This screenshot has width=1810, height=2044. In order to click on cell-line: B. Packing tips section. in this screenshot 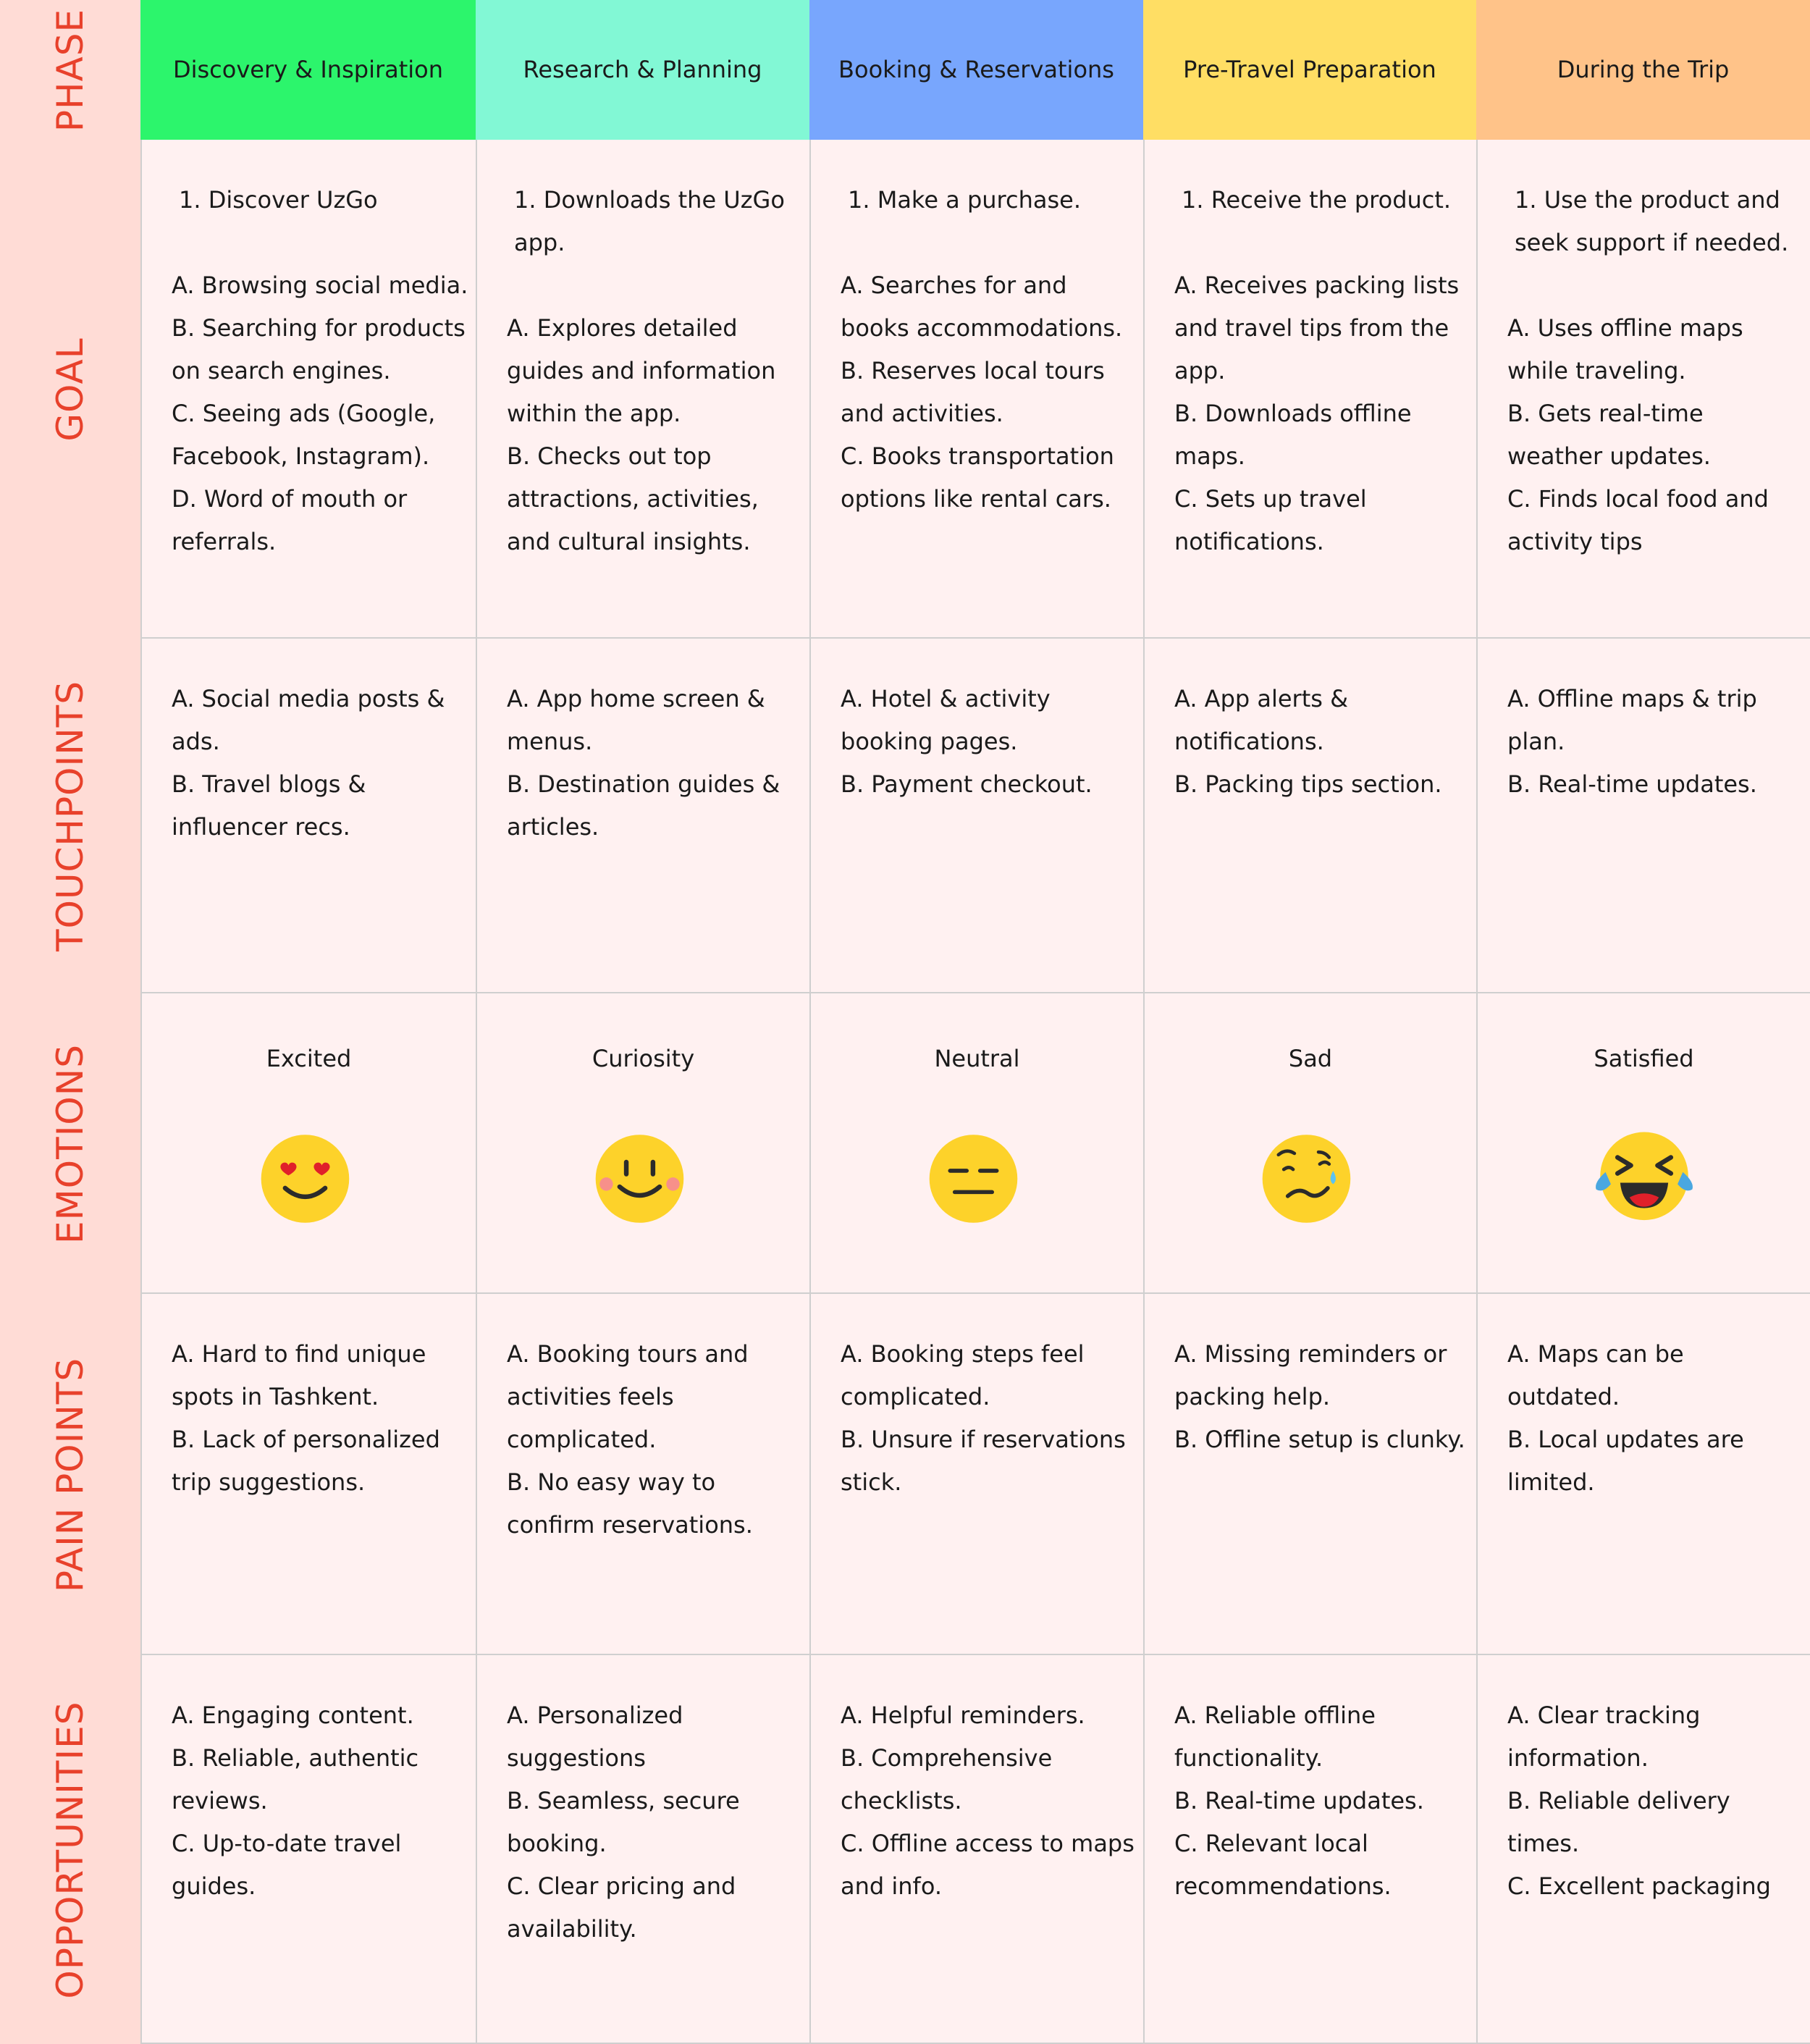, I will do `click(1308, 784)`.